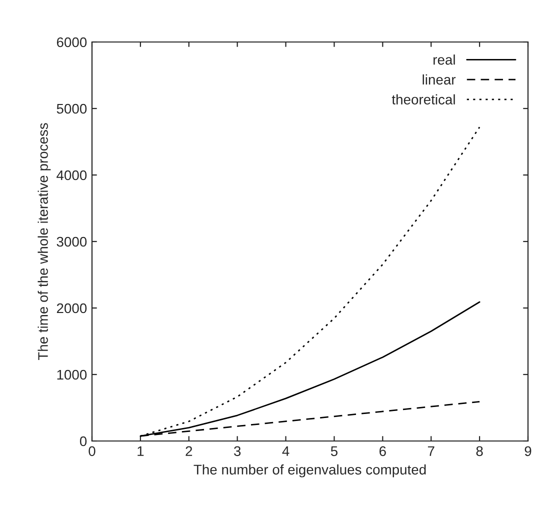 This screenshot has height=511, width=533. I want to click on x-tick-label: 2, so click(189, 451).